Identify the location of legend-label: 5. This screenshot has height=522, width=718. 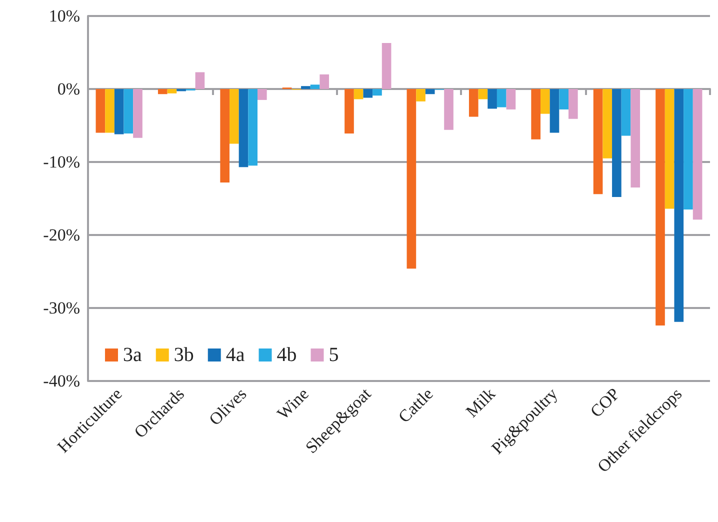
(333, 355).